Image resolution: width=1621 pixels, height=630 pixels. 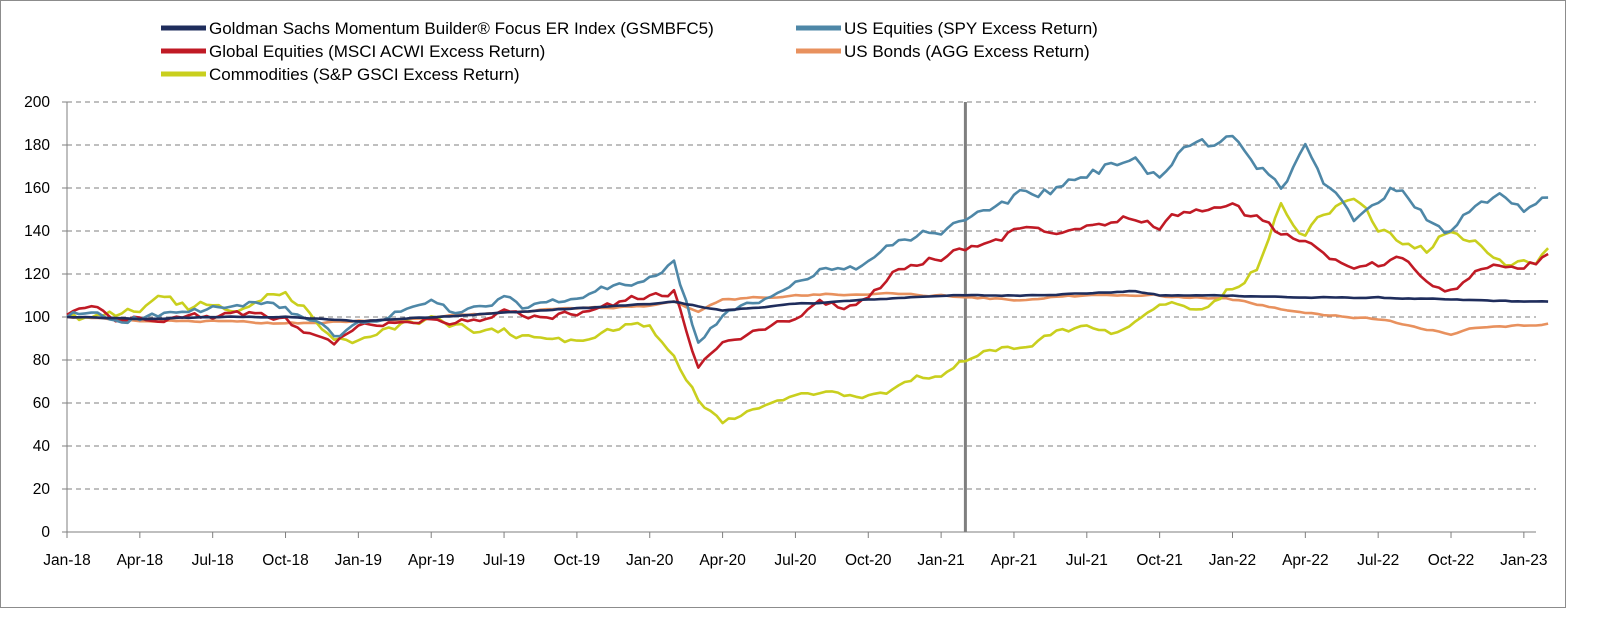 I want to click on y-tick-label: 0, so click(x=45, y=532).